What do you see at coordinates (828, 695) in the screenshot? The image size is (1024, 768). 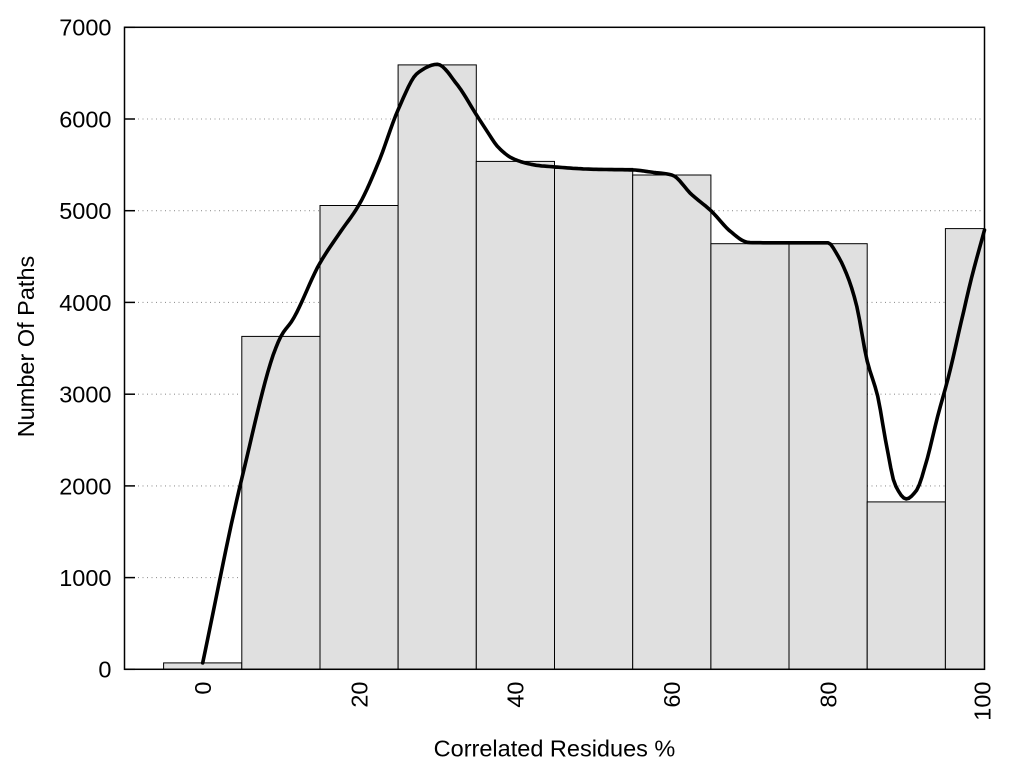 I see `svg-text: 80` at bounding box center [828, 695].